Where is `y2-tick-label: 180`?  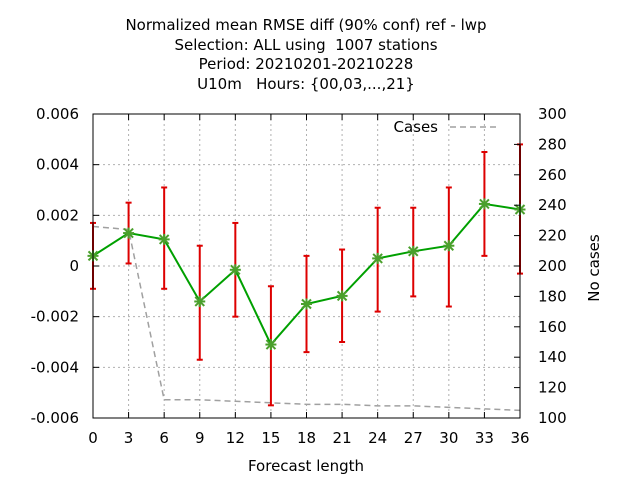
y2-tick-label: 180 is located at coordinates (552, 296).